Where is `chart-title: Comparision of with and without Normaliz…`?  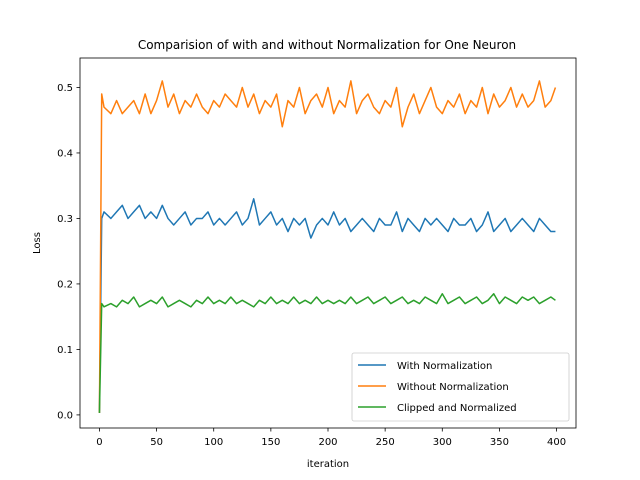 chart-title: Comparision of with and without Normaliz… is located at coordinates (327, 45).